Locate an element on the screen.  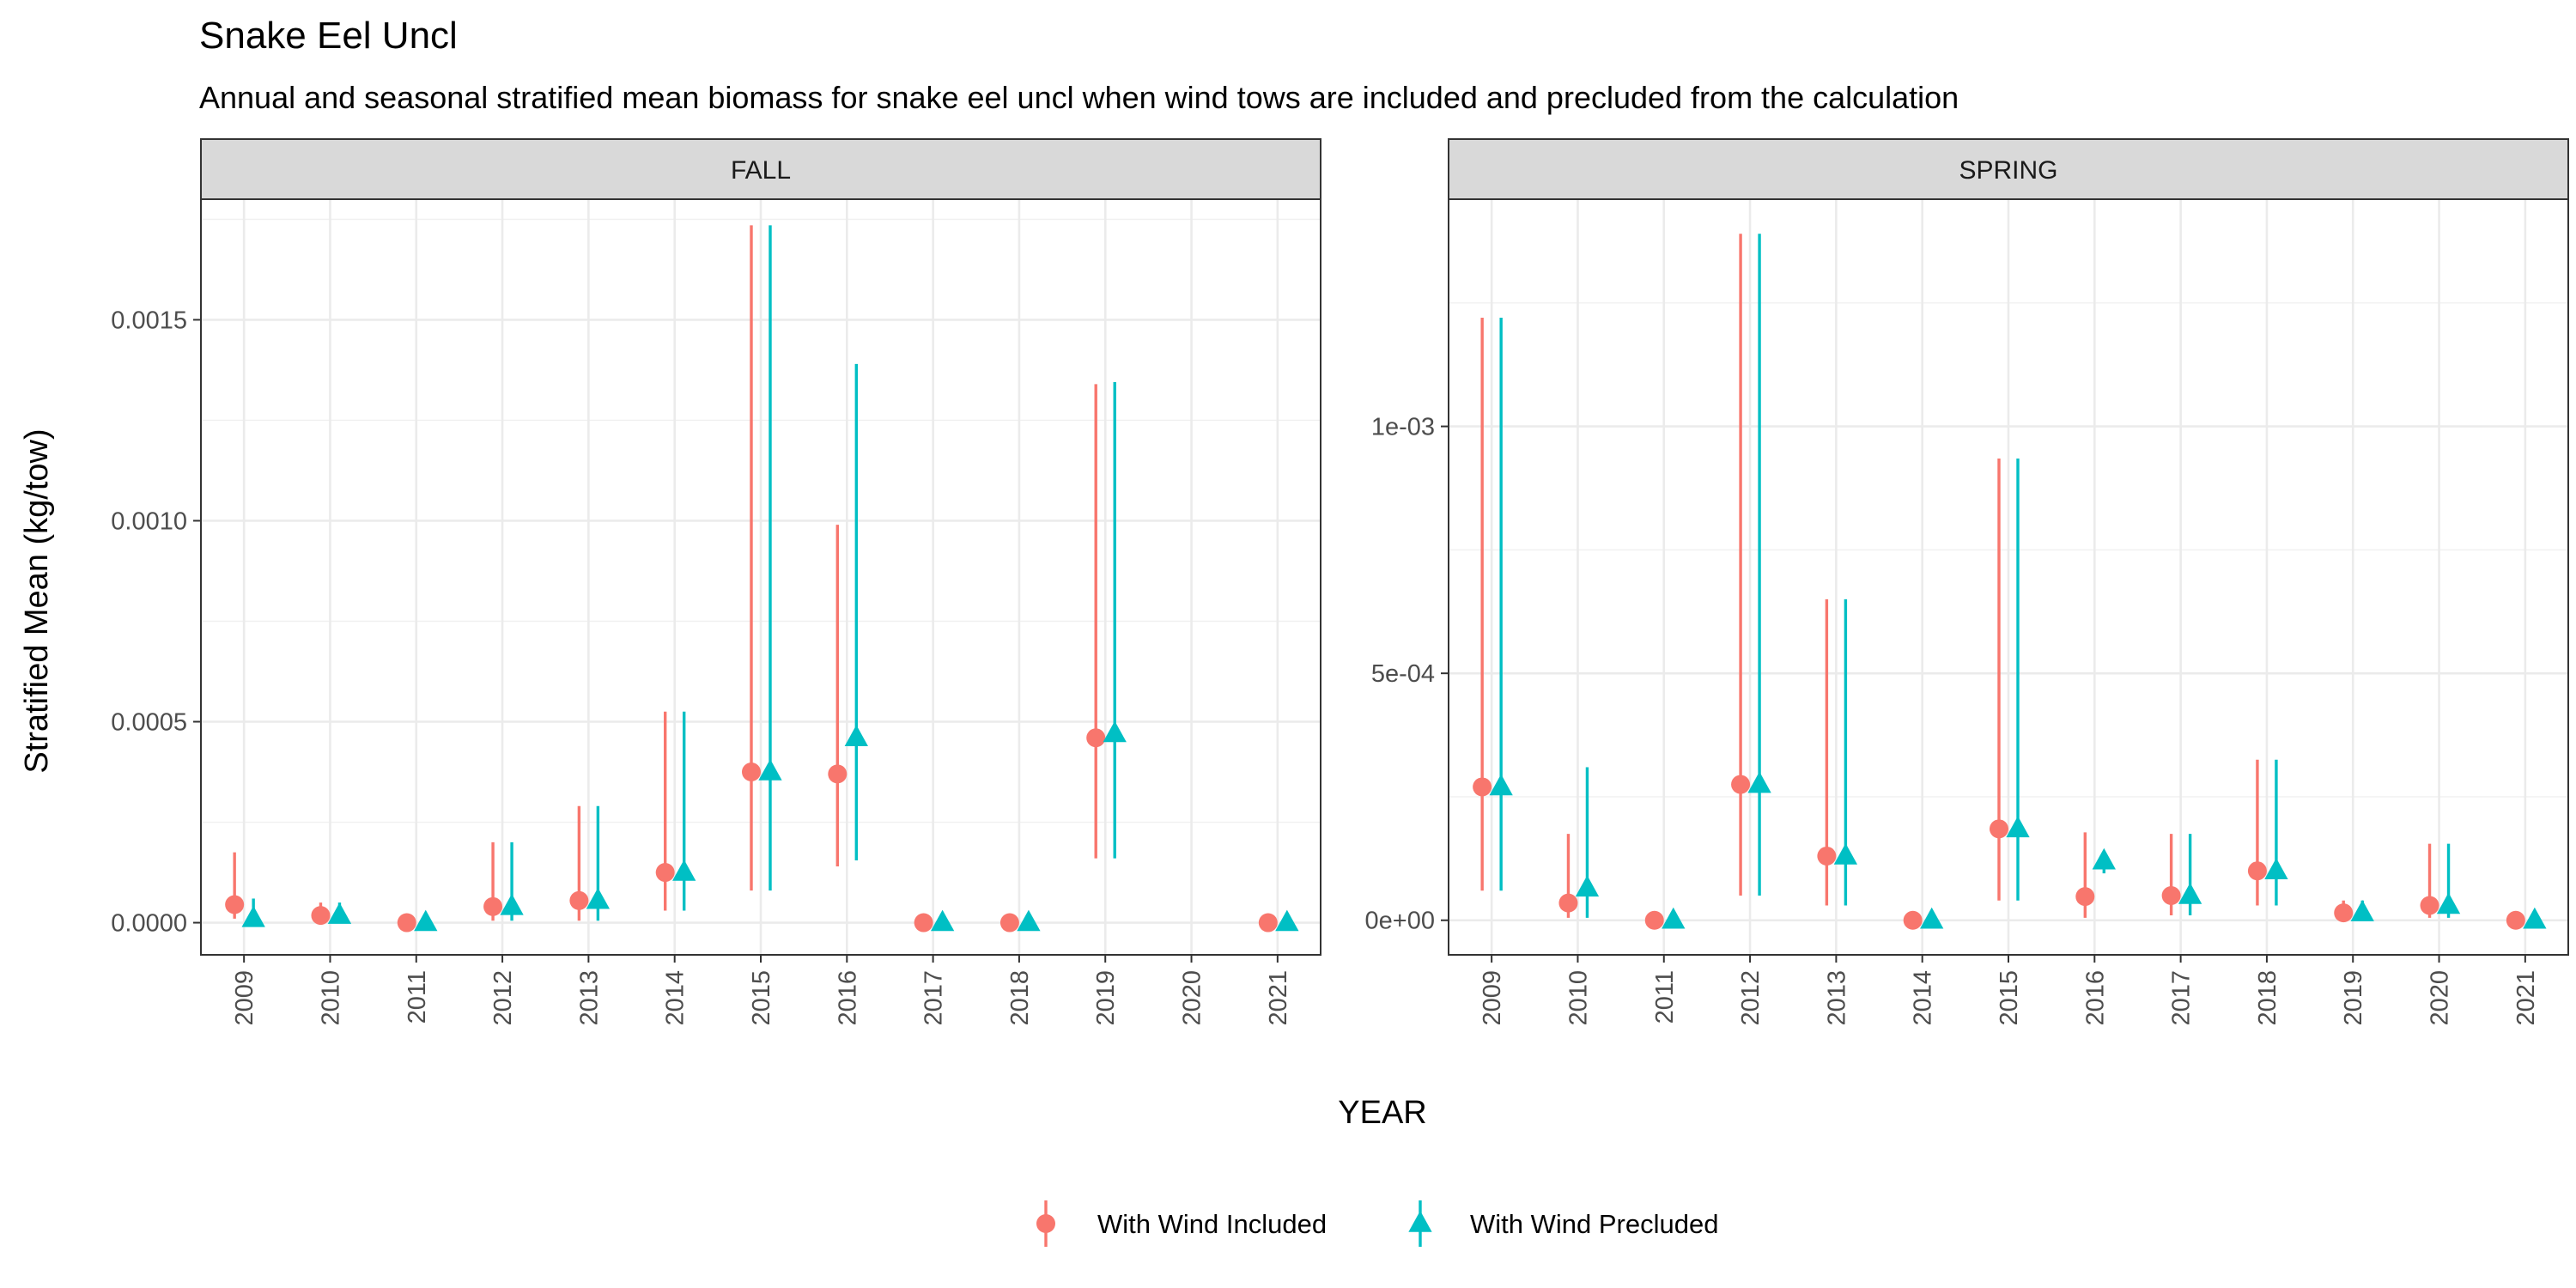
y-tick-label: 0e+00 is located at coordinates (1400, 921).